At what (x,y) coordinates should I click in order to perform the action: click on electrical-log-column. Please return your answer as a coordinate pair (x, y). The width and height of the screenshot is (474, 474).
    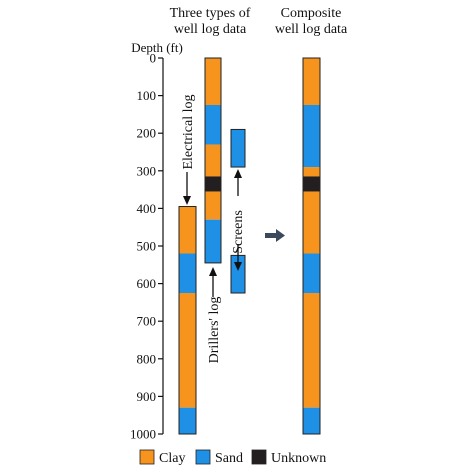
    Looking at the image, I should click on (187, 320).